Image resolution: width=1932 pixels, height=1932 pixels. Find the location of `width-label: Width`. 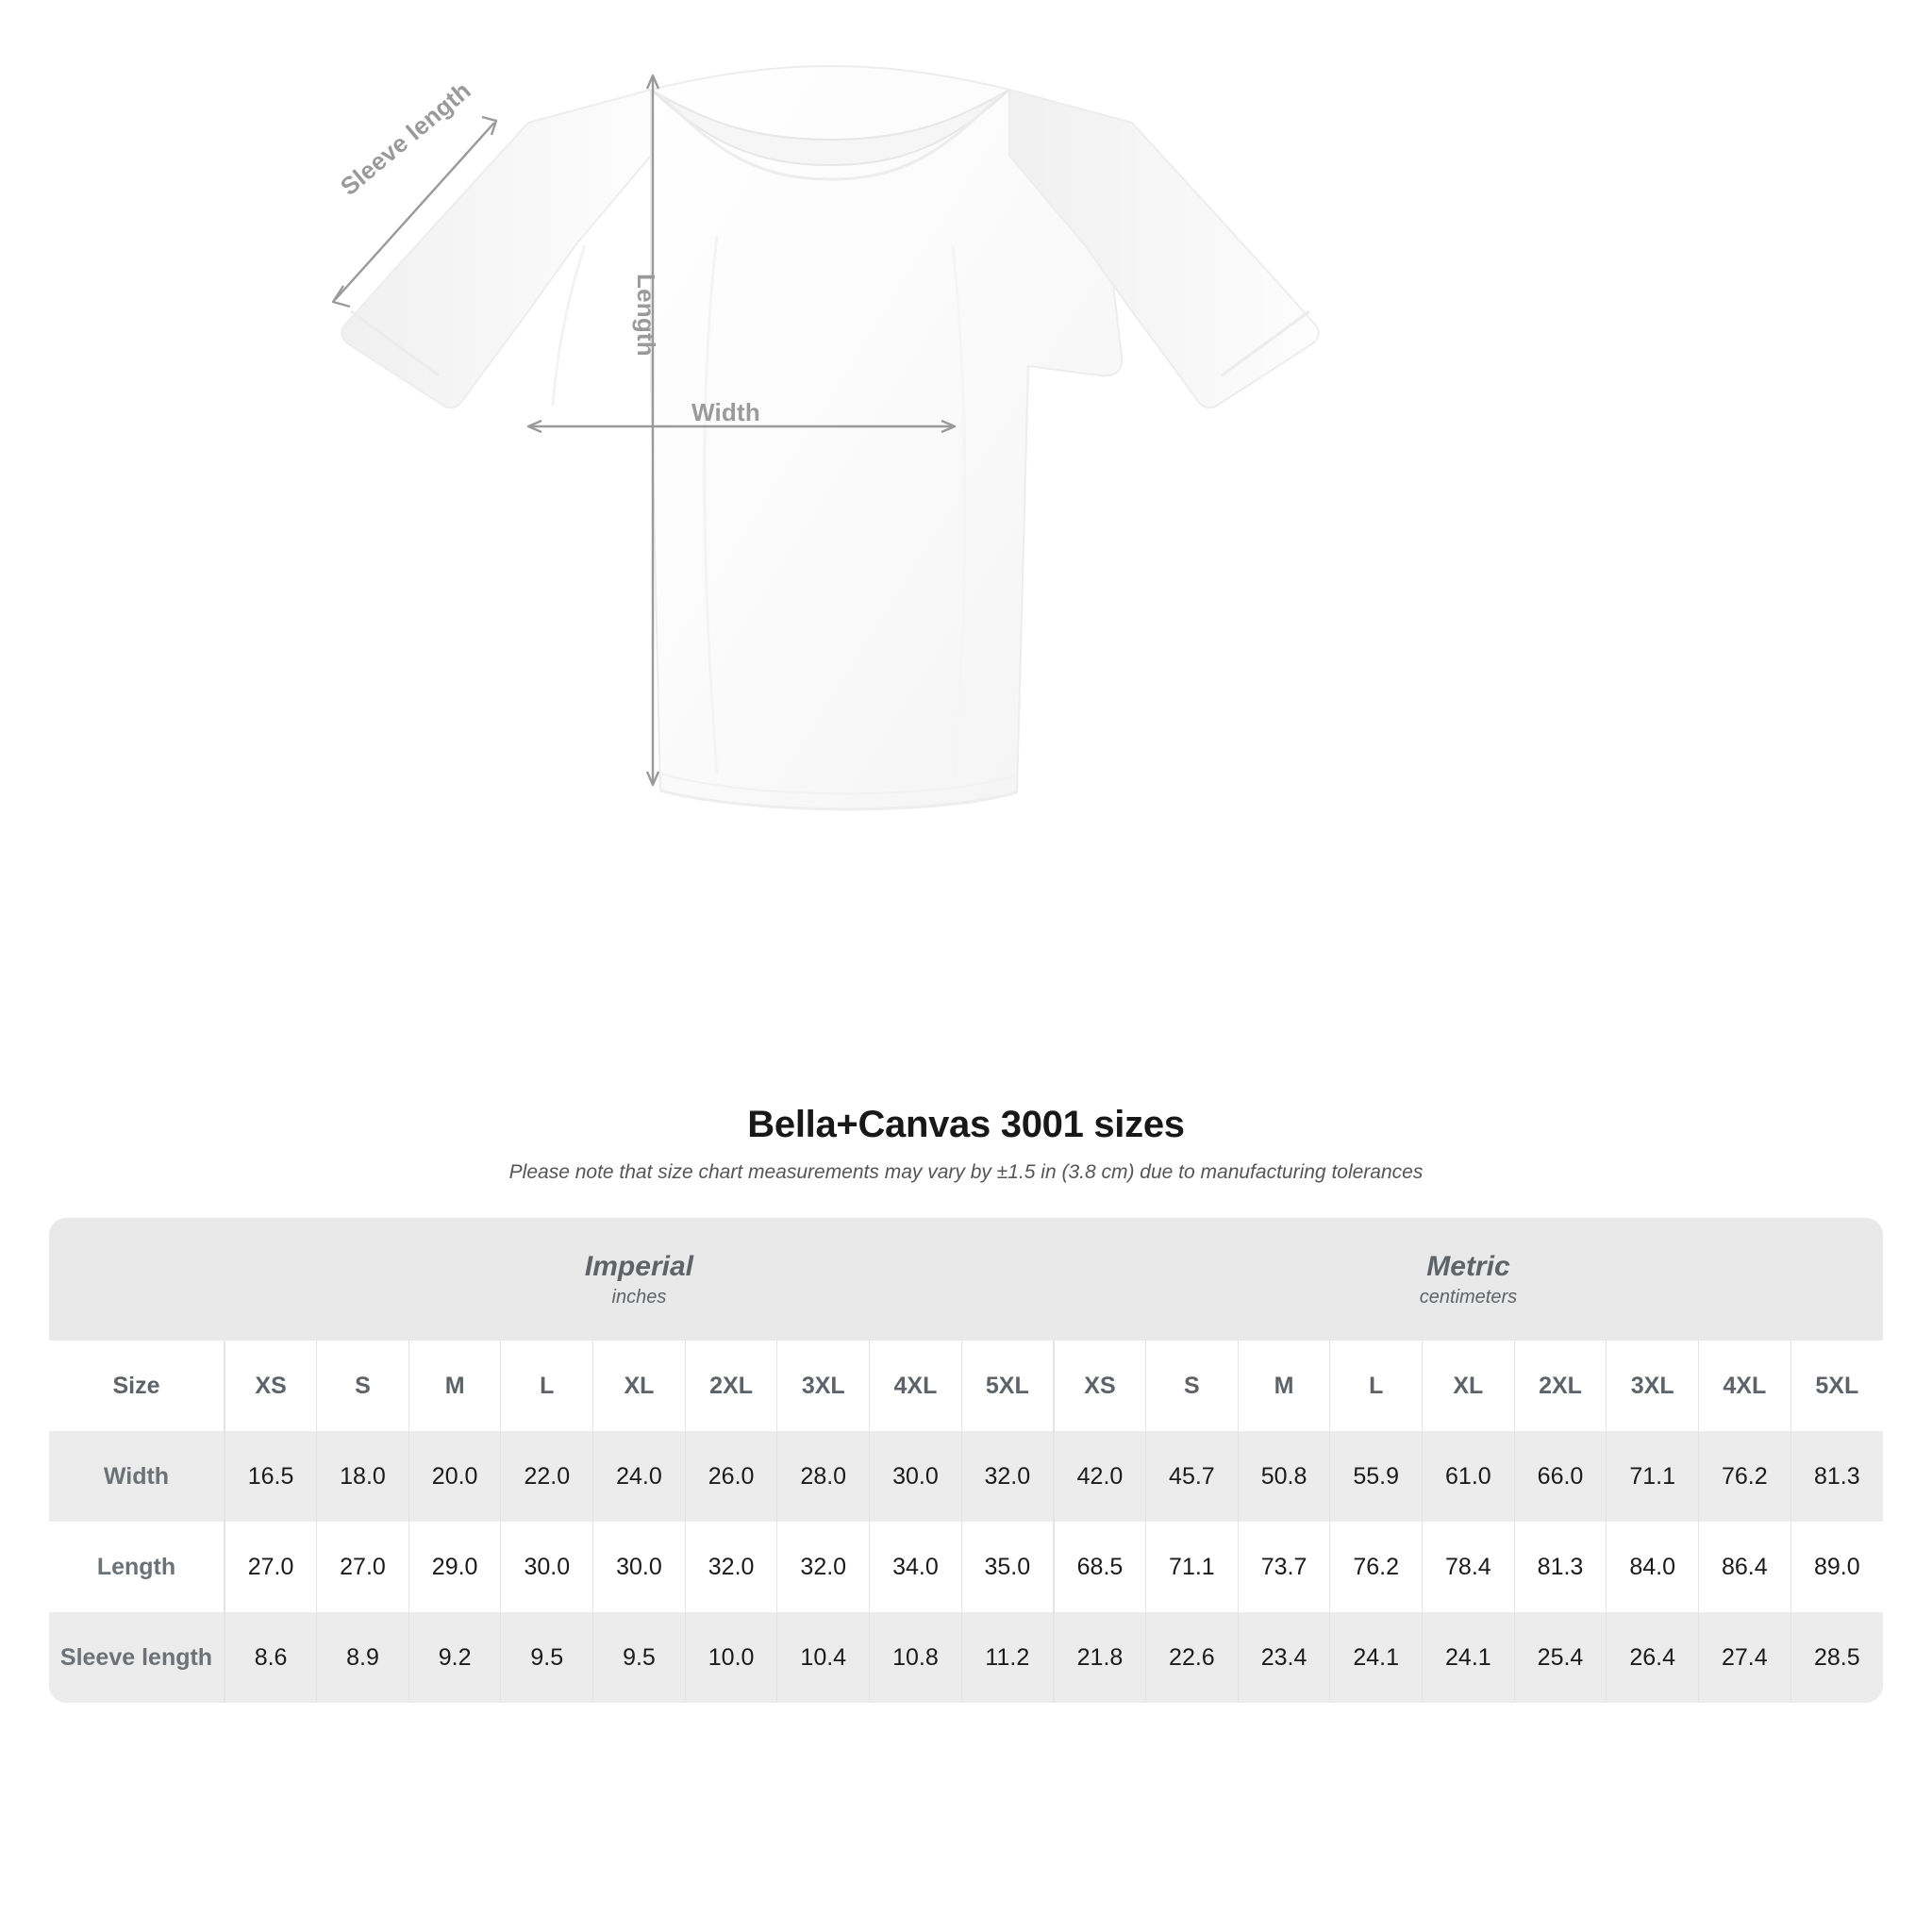

width-label: Width is located at coordinates (725, 412).